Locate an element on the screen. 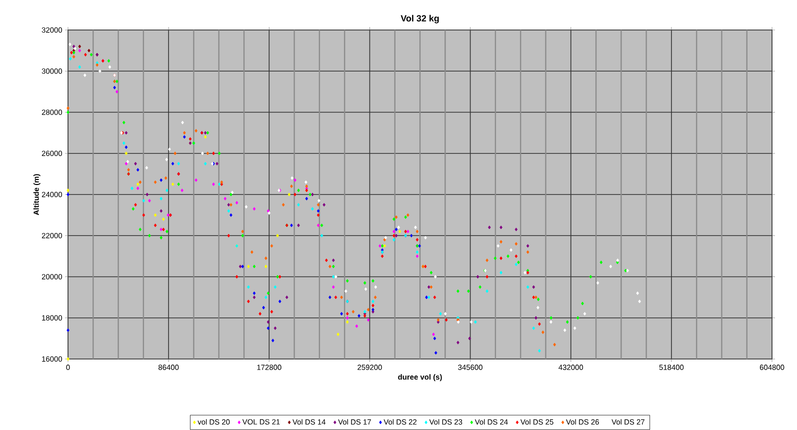  chart-title: Vol 32 kg is located at coordinates (419, 19).